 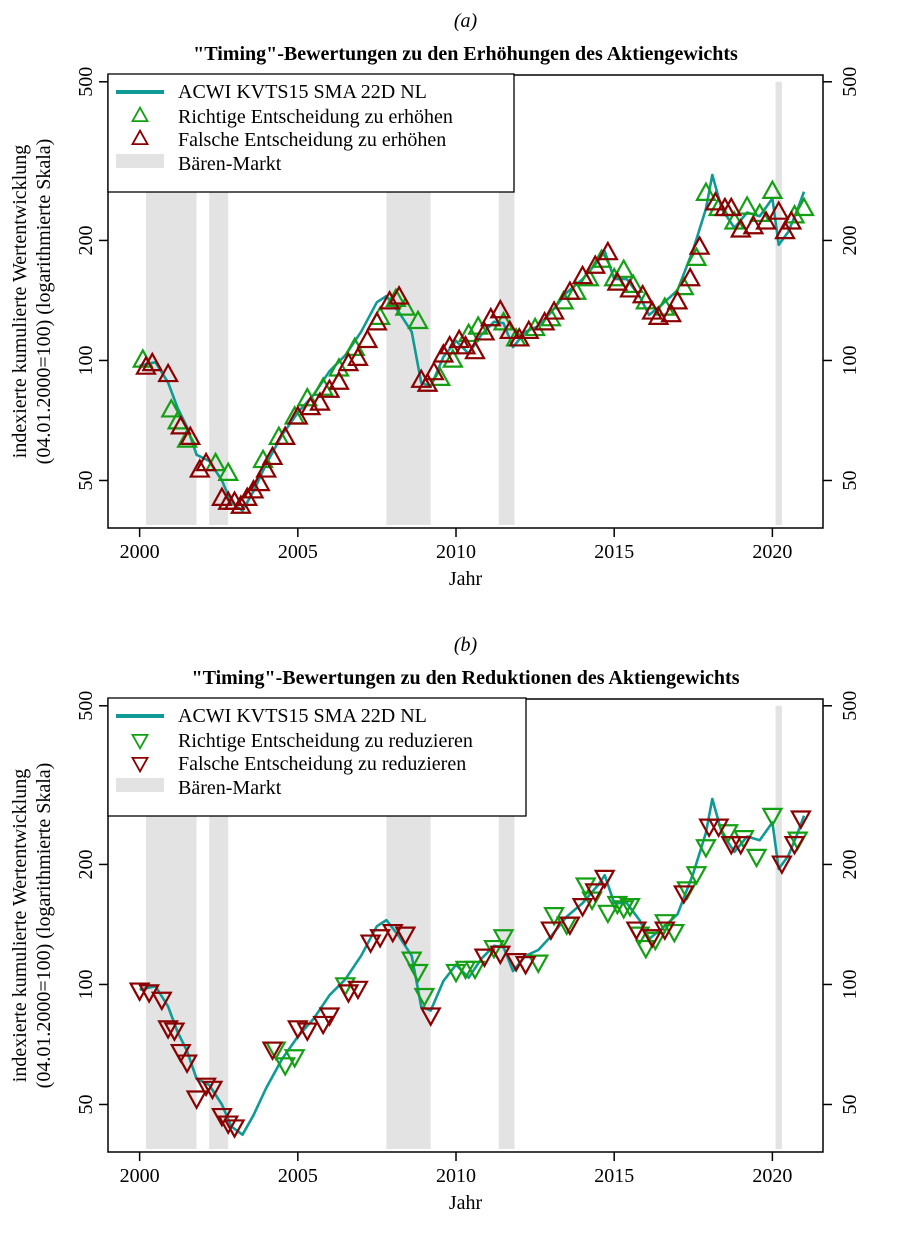 What do you see at coordinates (315, 117) in the screenshot?
I see `legend-label-correct: Richtige Entscheidung zu erhöhen` at bounding box center [315, 117].